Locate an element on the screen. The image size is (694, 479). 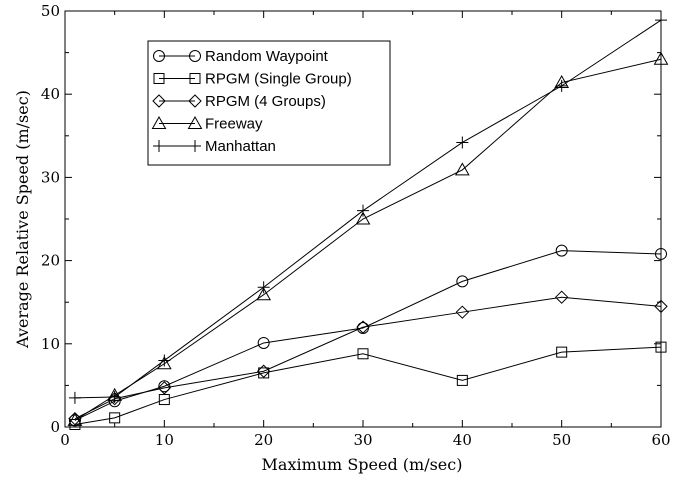
y-tick-label: 0 is located at coordinates (55, 427).